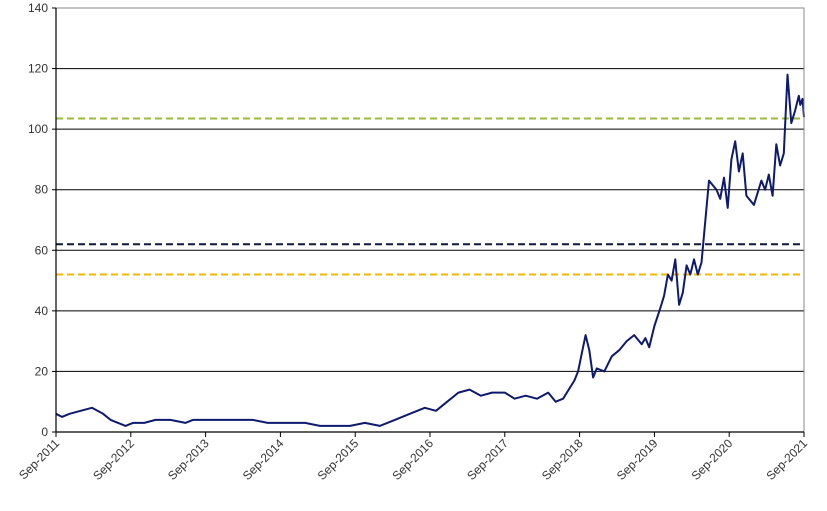 The width and height of the screenshot is (827, 511). I want to click on y-tick-label-3: 60, so click(42, 250).